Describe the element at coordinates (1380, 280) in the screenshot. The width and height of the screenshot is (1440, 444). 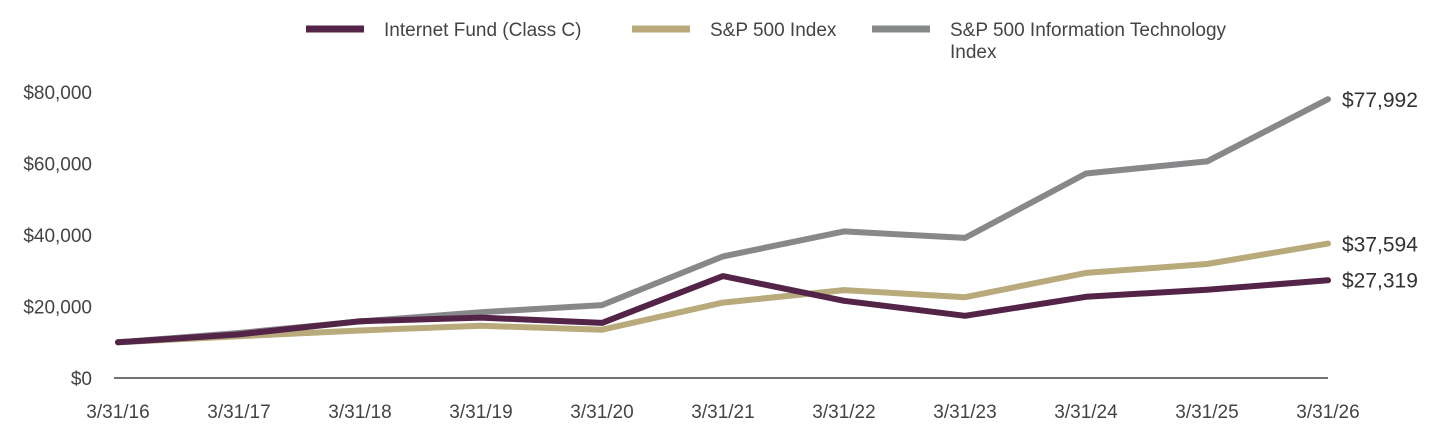
I see `end-value-label: $27,319` at that location.